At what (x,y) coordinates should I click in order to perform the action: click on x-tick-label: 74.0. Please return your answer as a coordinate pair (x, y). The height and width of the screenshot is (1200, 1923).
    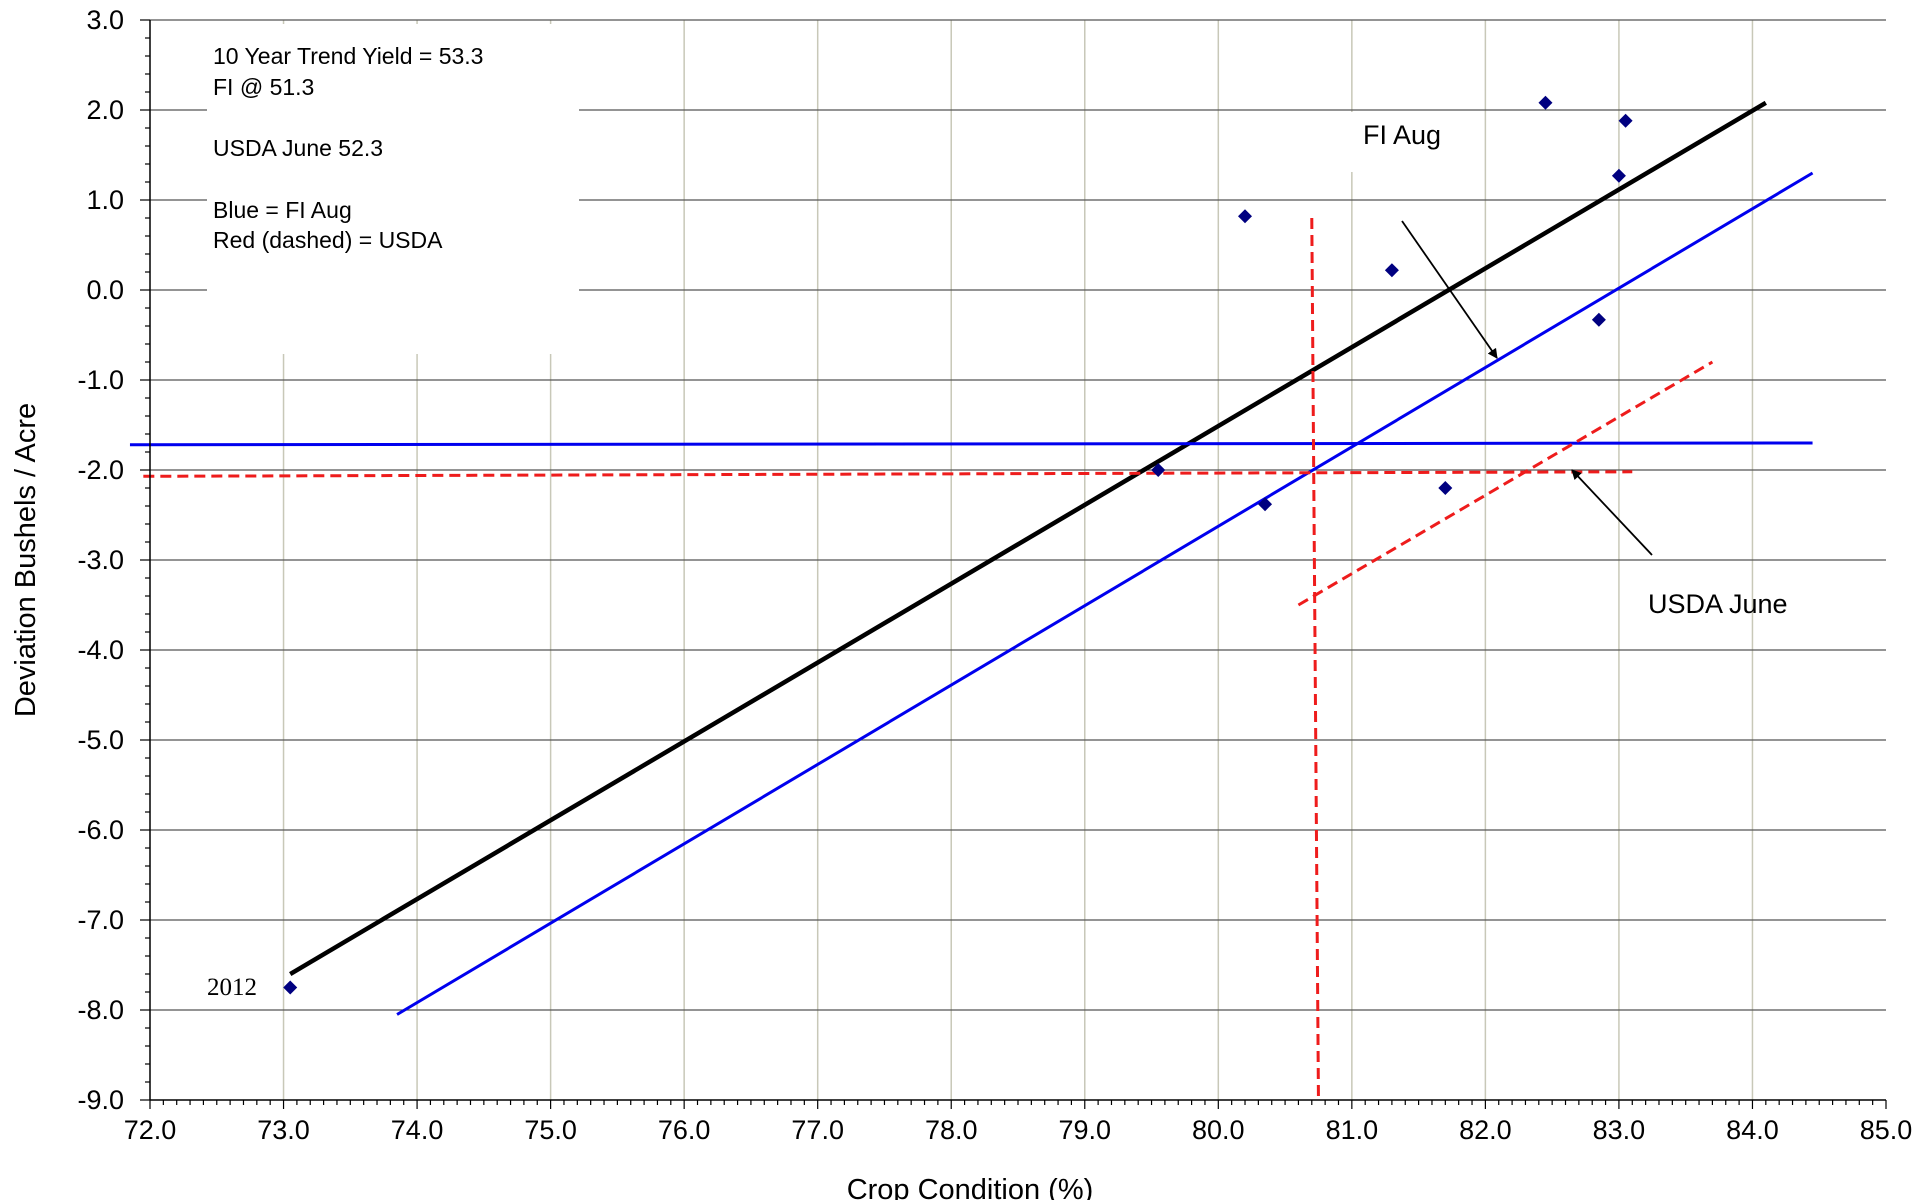
    Looking at the image, I should click on (417, 1130).